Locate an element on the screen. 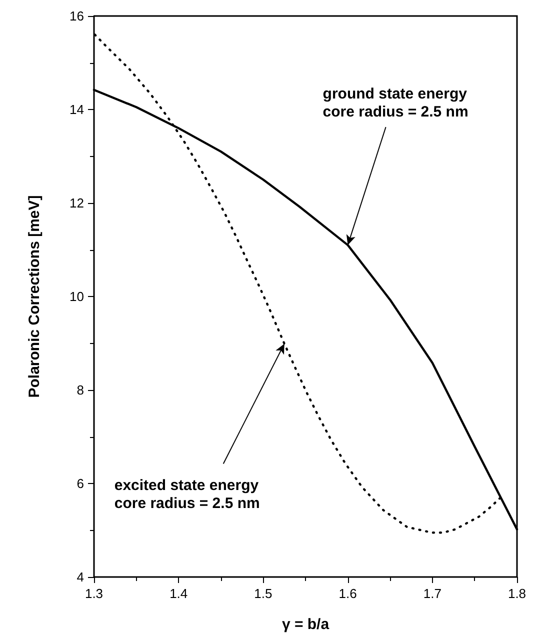  y-tick-label: 14 is located at coordinates (77, 109).